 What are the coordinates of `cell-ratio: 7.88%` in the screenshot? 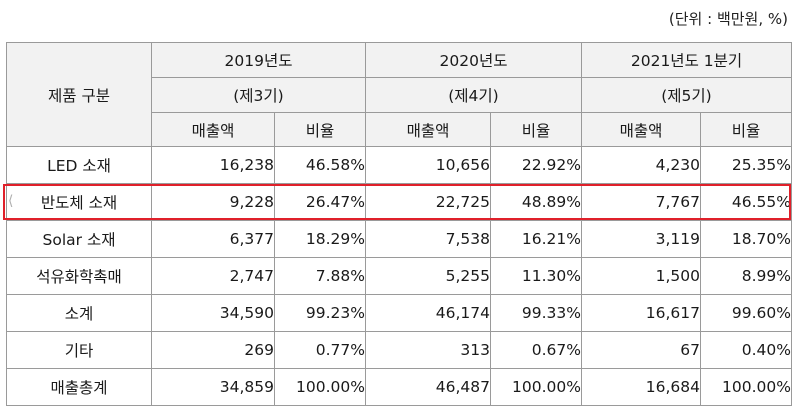 It's located at (320, 276).